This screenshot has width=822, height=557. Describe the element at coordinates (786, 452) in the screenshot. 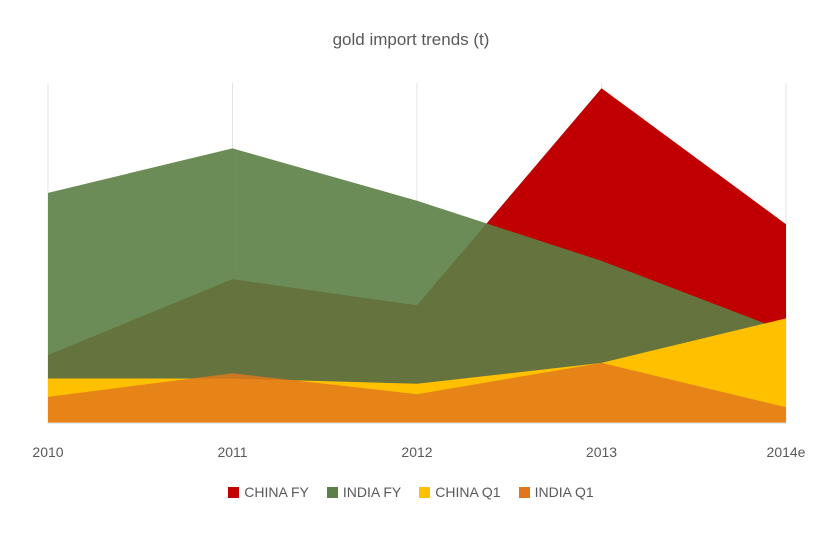

I see `x-tick-label: 2014e` at that location.